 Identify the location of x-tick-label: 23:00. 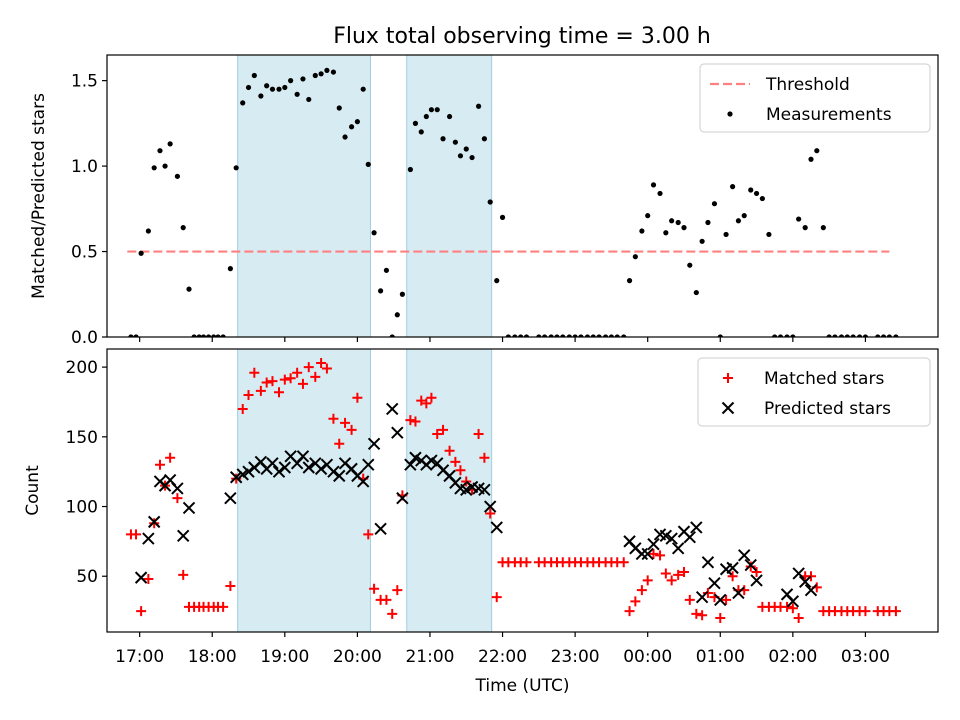
(575, 657).